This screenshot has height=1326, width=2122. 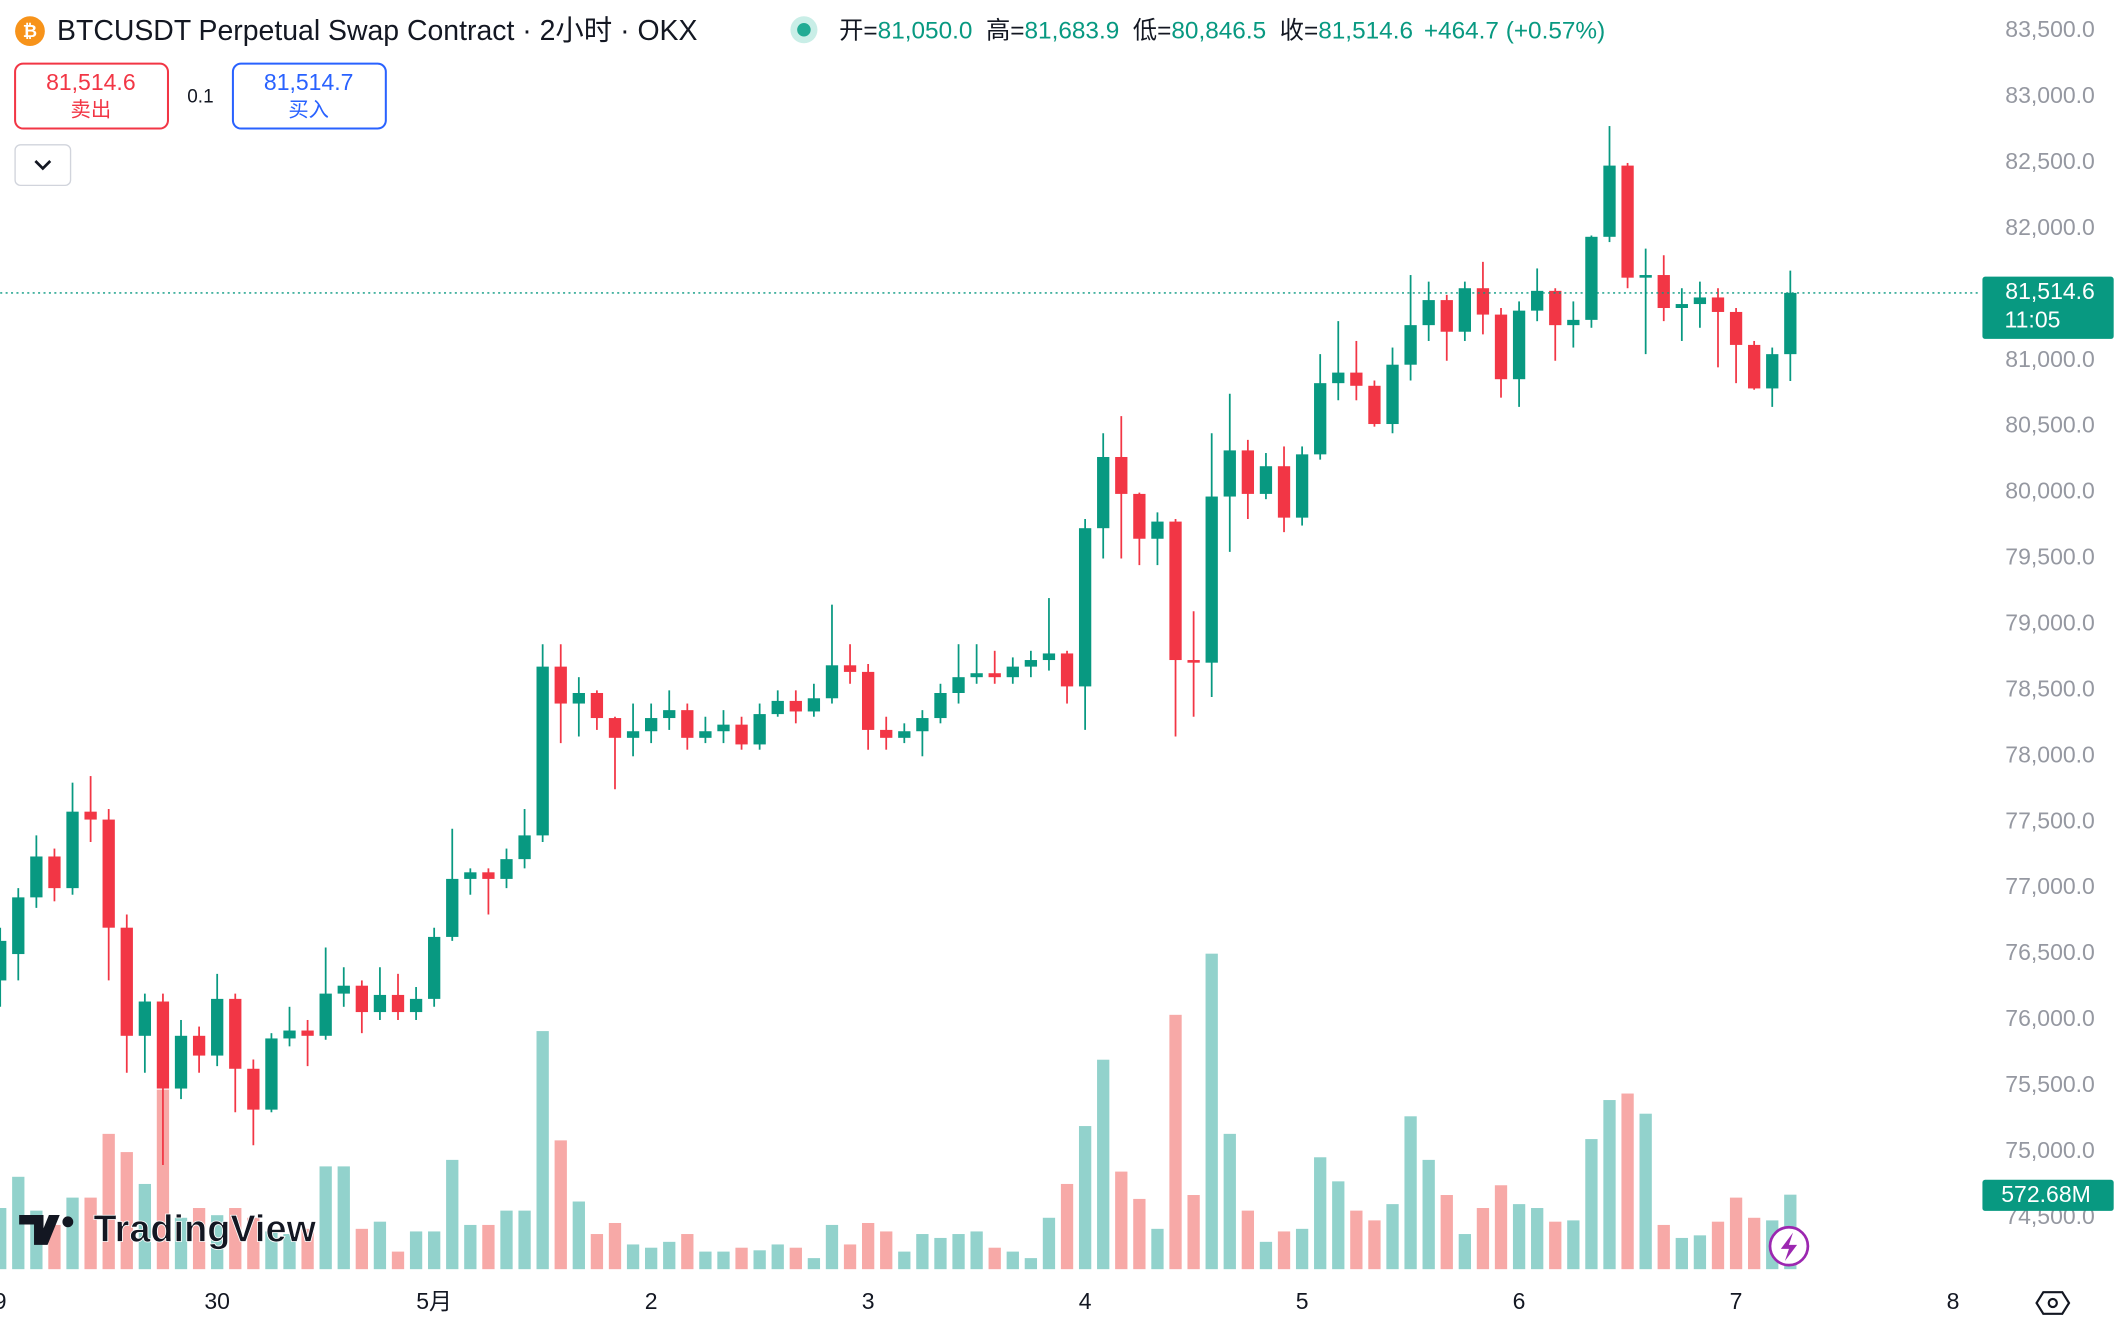 I want to click on x-tick-label: 6, so click(x=1519, y=1301).